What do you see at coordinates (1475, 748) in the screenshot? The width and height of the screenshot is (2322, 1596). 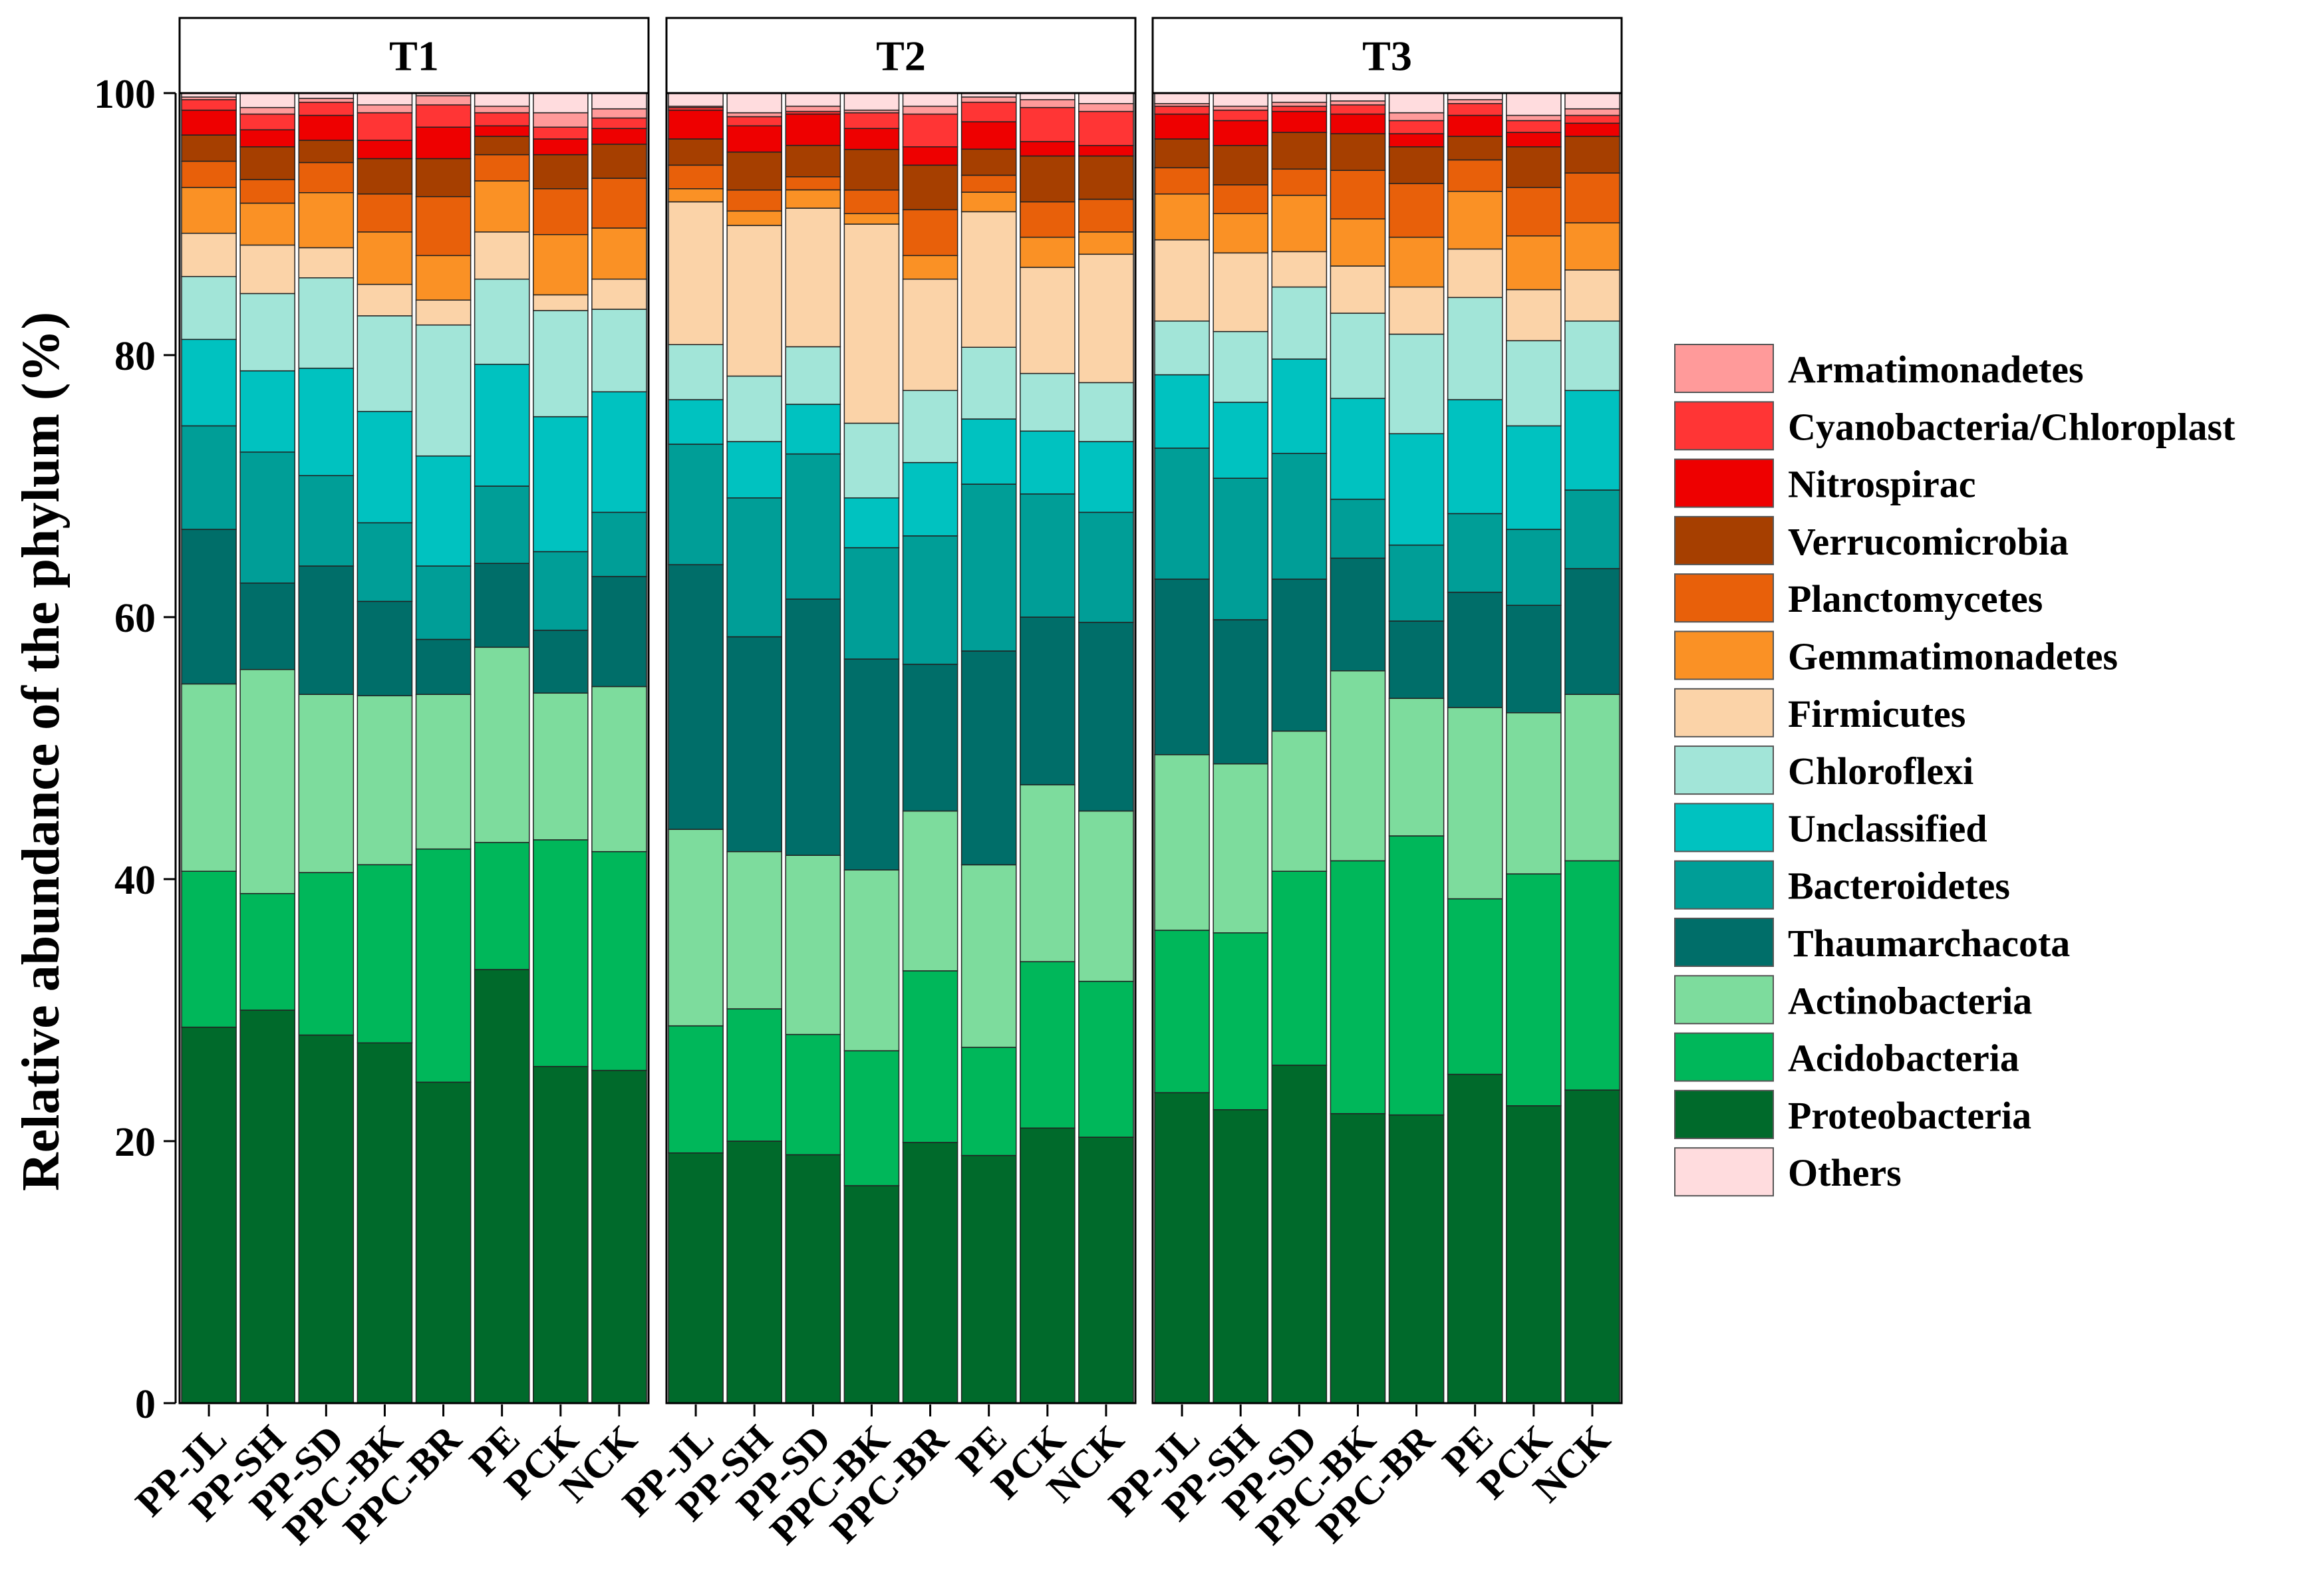 I see `bar-t3-pe` at bounding box center [1475, 748].